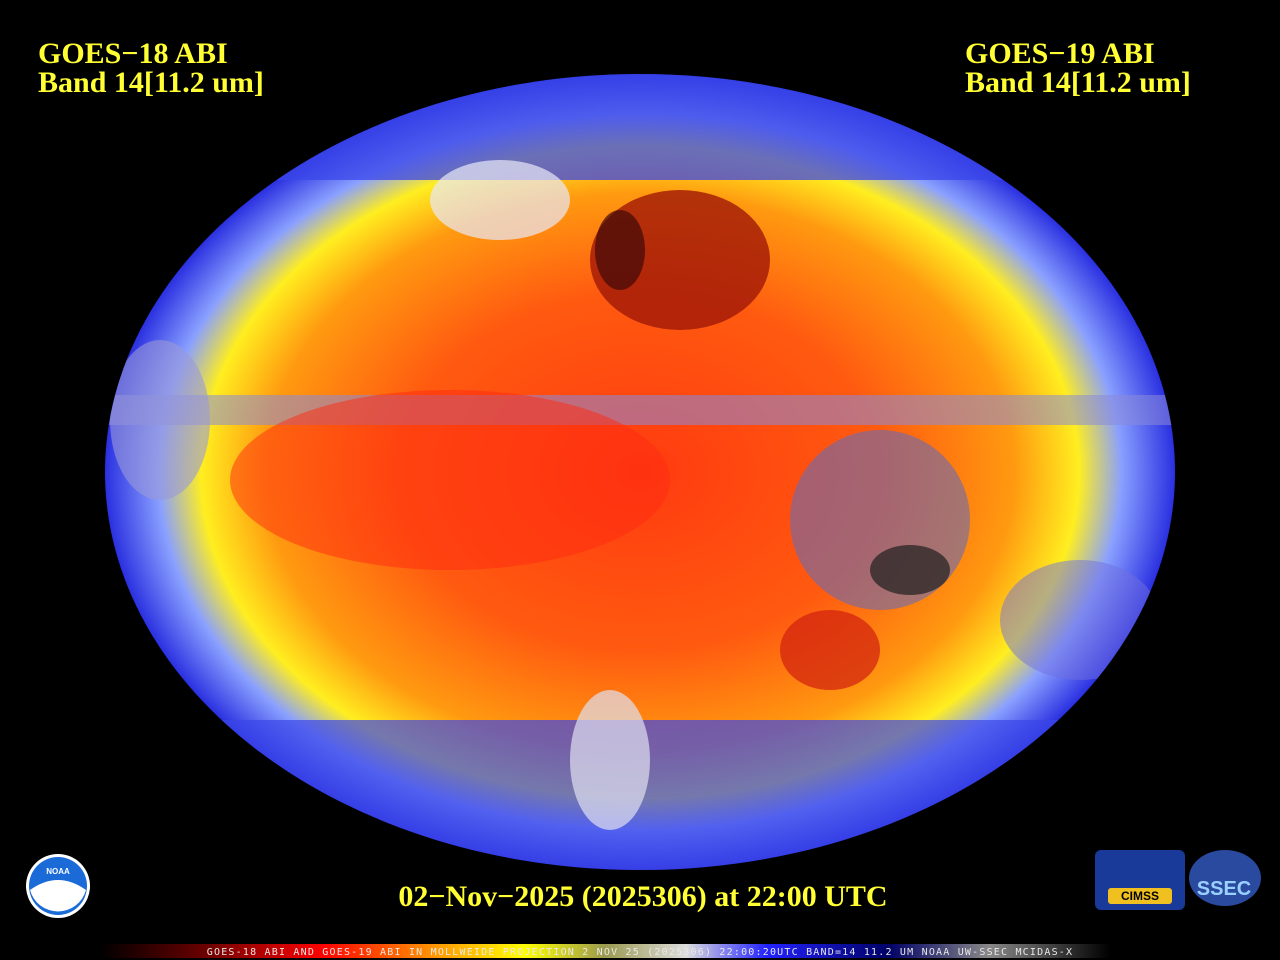  Describe the element at coordinates (1224, 889) in the screenshot. I see `ssec-text: SSEC` at that location.